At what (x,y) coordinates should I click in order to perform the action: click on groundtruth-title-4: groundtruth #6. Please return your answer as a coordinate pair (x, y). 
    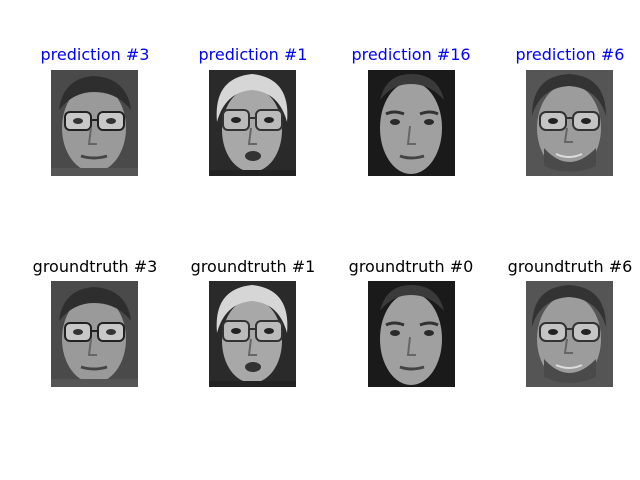
    Looking at the image, I should click on (570, 266).